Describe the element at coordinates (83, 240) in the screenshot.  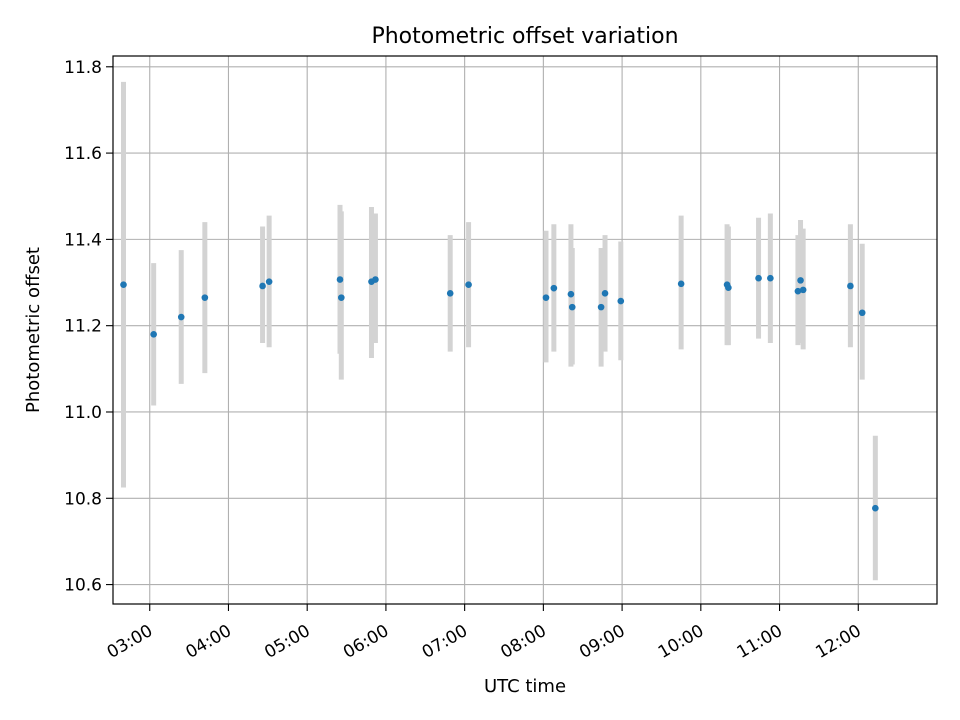
I see `y-tick-label: 11.4` at that location.